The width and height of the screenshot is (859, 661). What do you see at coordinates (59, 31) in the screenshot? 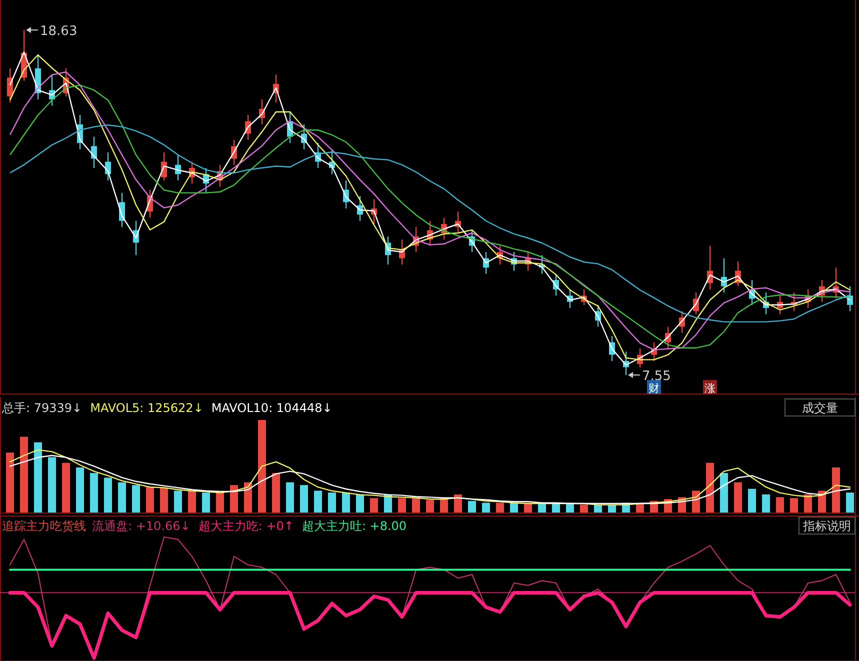
I see `annotation: 18.63` at bounding box center [59, 31].